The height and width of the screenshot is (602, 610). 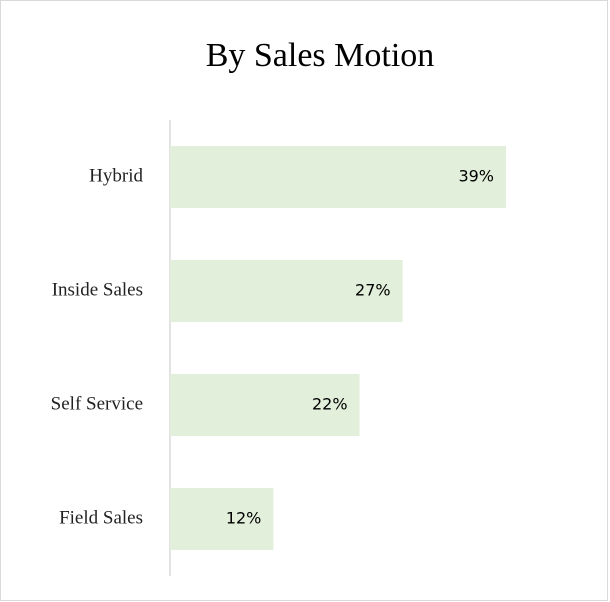 I want to click on category-label: Self Service, so click(x=97, y=403).